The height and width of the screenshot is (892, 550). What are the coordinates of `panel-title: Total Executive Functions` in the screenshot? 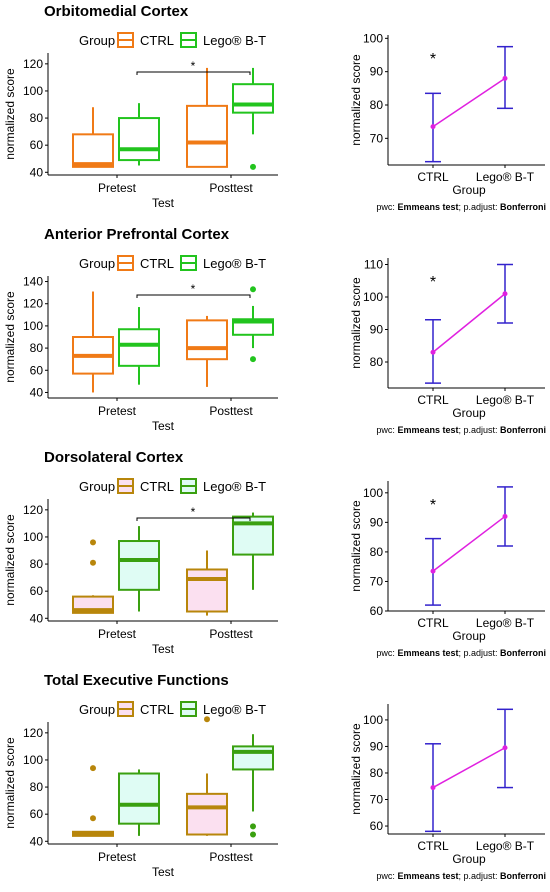 It's located at (136, 680).